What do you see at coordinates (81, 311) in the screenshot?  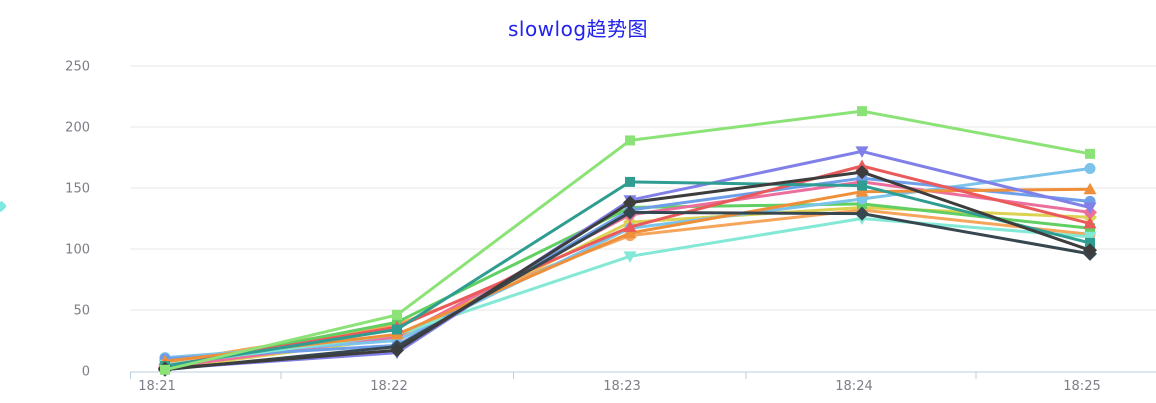 I see `y-axis-label: 50` at bounding box center [81, 311].